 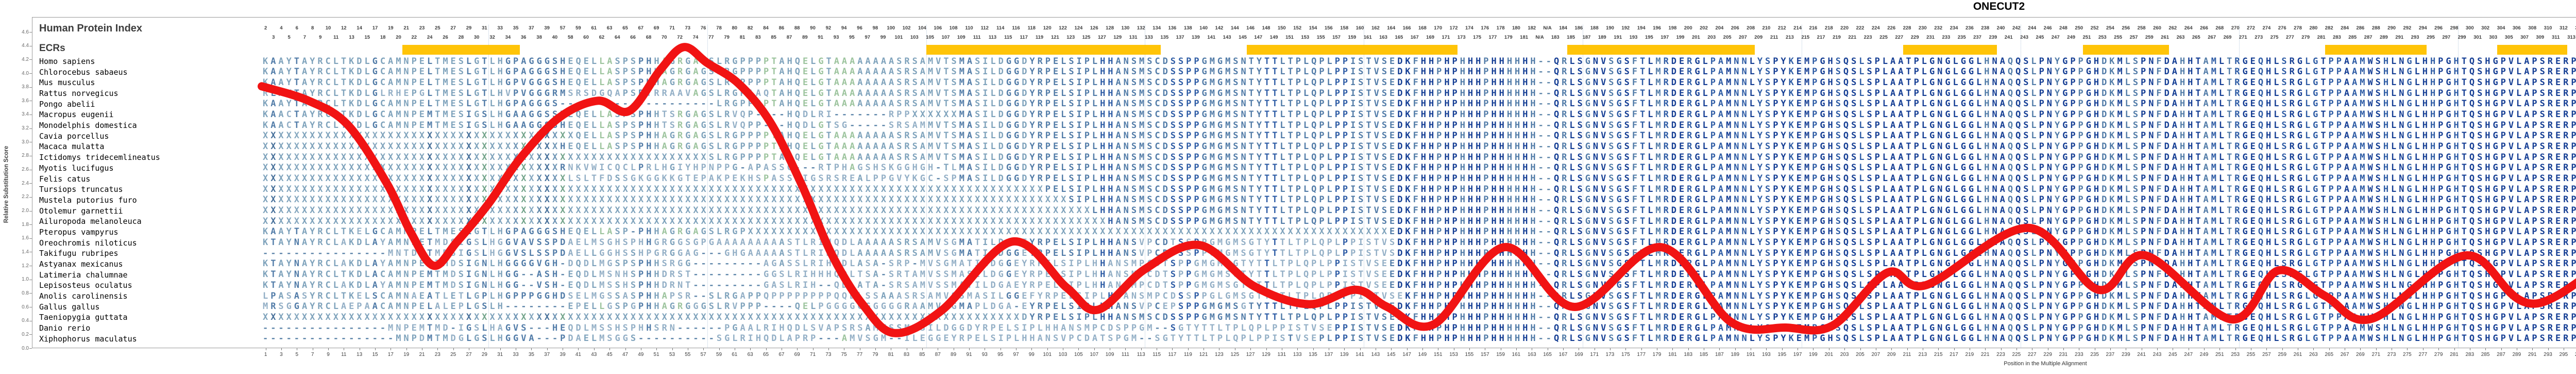 What do you see at coordinates (1813, 354) in the screenshot?
I see `bottom-axis-number: 199` at bounding box center [1813, 354].